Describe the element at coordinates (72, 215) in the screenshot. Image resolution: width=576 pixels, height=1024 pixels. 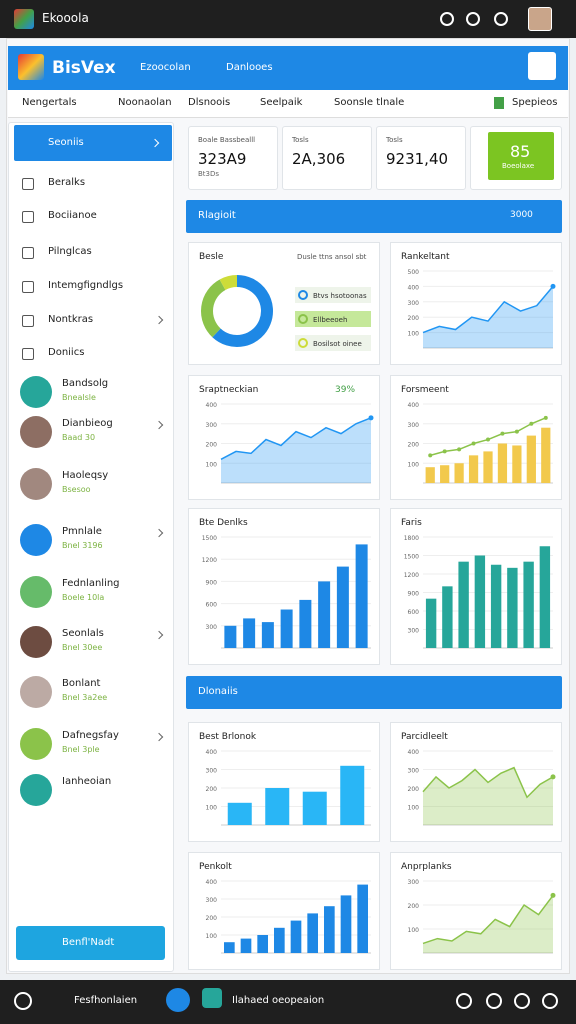
I see `sidebar-item: Bociianoe` at that location.